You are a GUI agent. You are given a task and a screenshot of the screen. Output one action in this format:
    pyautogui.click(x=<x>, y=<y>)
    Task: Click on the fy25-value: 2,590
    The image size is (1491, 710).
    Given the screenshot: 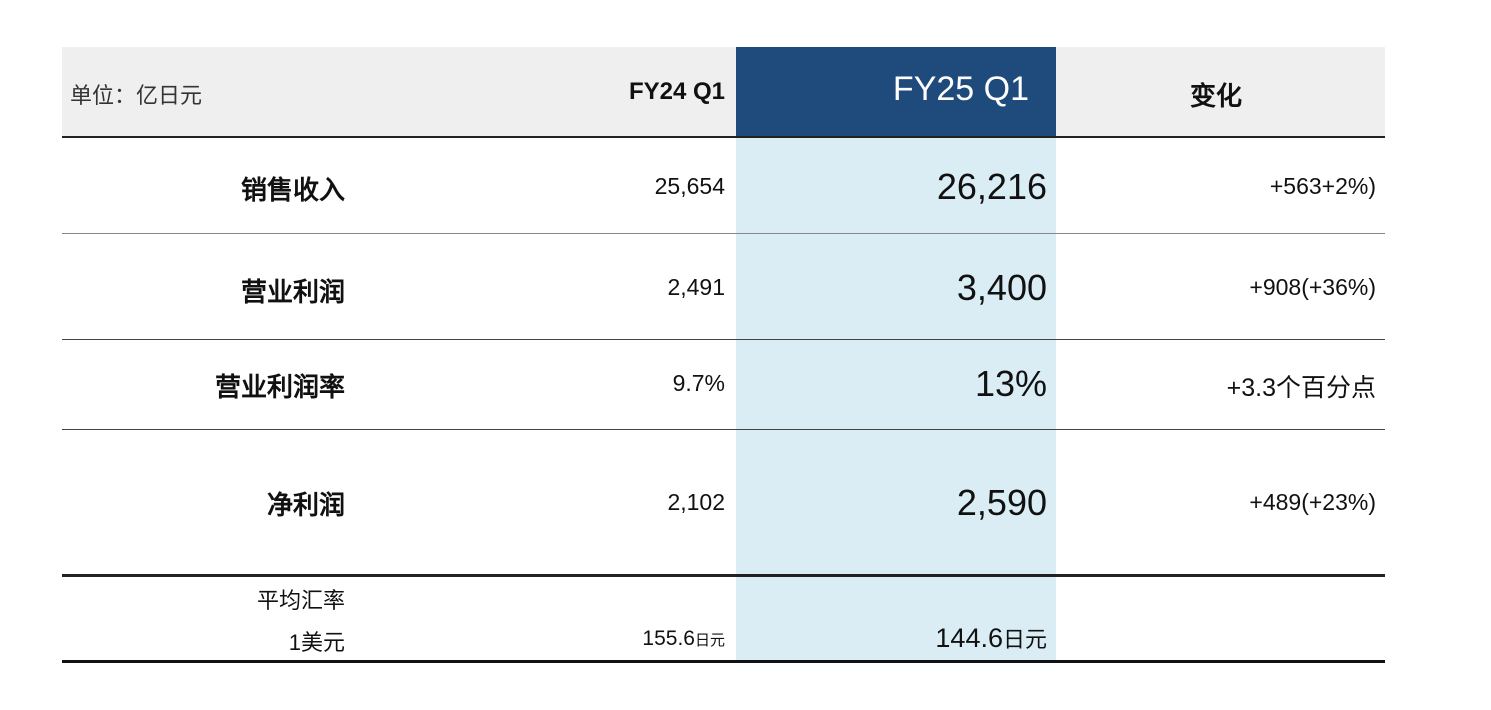 What is the action you would take?
    pyautogui.click(x=1001, y=502)
    